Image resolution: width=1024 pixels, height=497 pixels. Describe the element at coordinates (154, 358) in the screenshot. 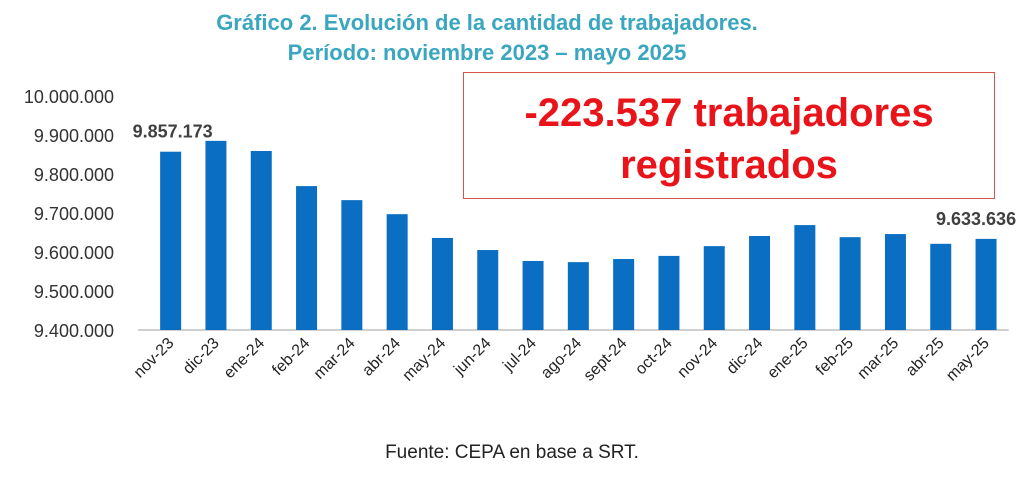

I see `x-tick-label: nov-23` at that location.